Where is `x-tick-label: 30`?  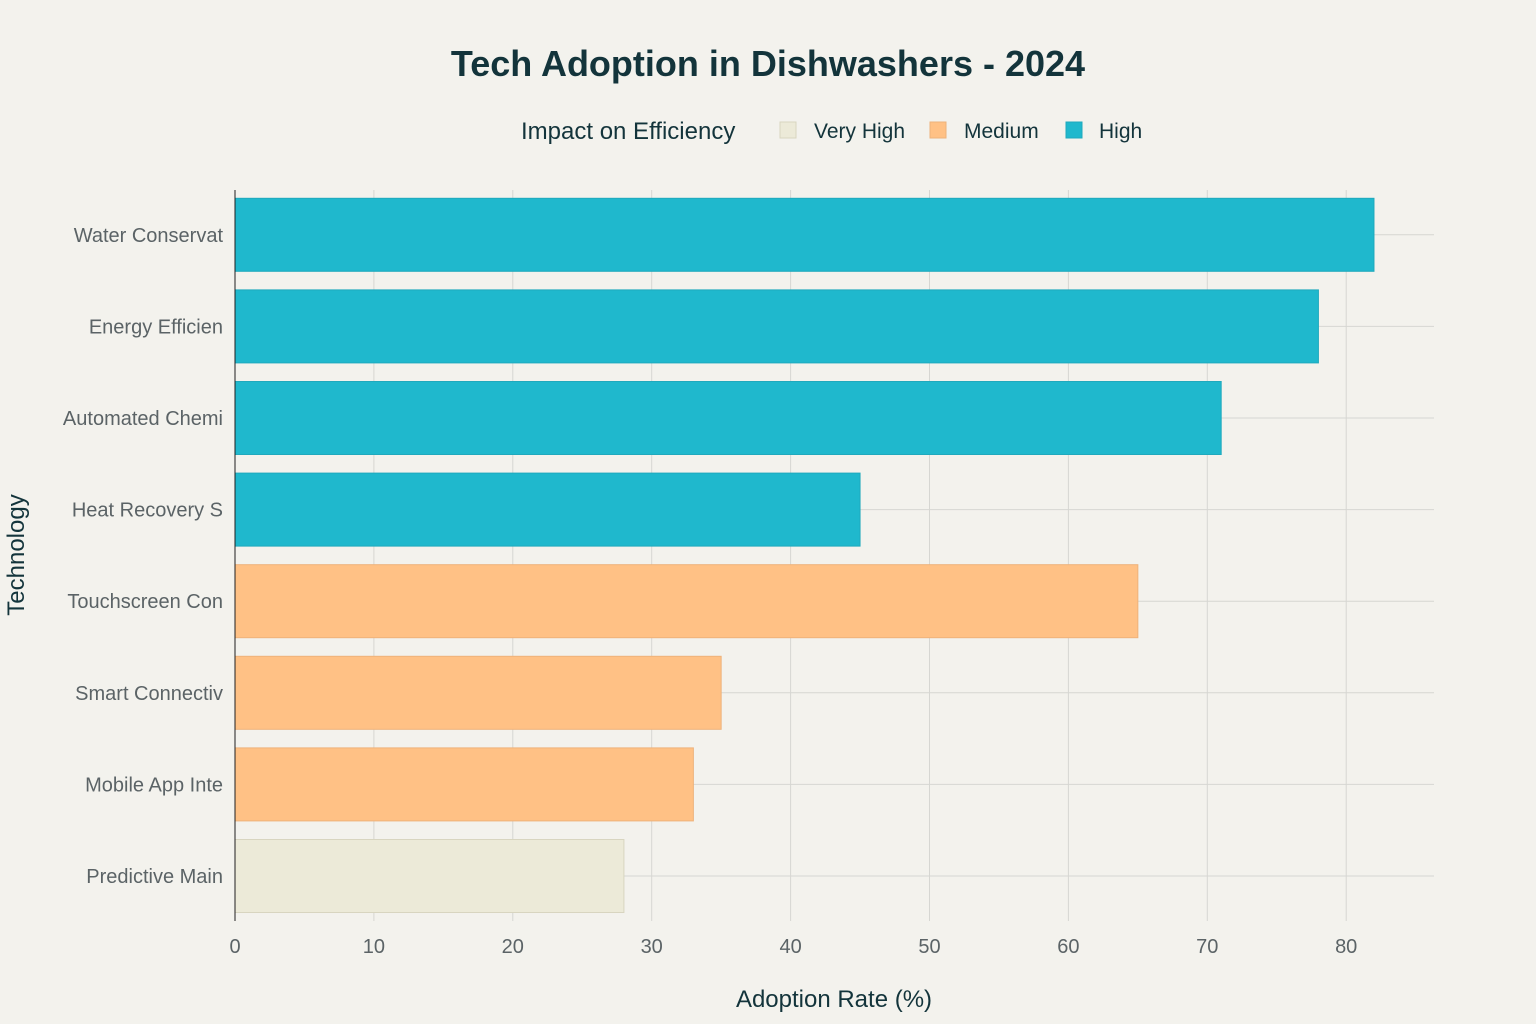 x-tick-label: 30 is located at coordinates (652, 947).